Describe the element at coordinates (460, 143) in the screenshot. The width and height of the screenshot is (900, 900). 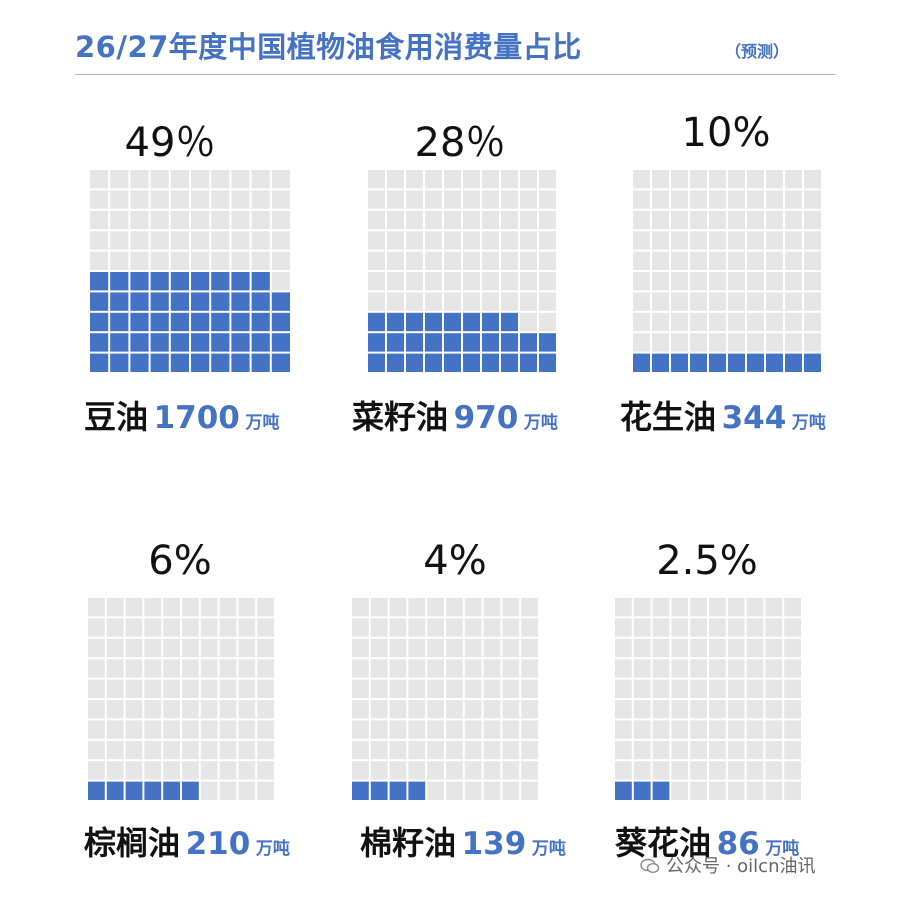
I see `percent-label: 28％` at that location.